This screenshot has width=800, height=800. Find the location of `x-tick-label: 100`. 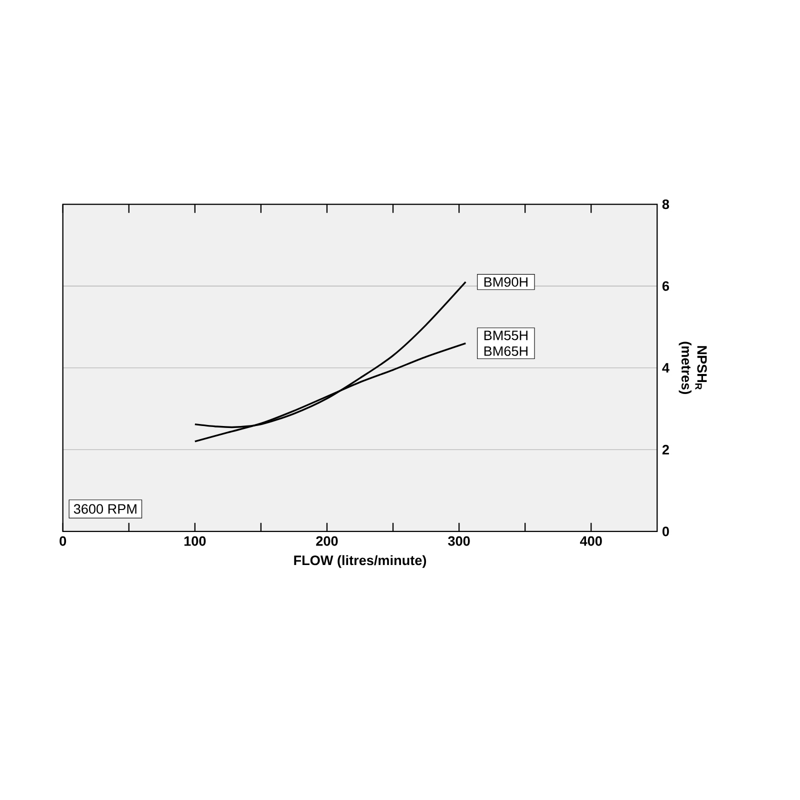

x-tick-label: 100 is located at coordinates (195, 541).